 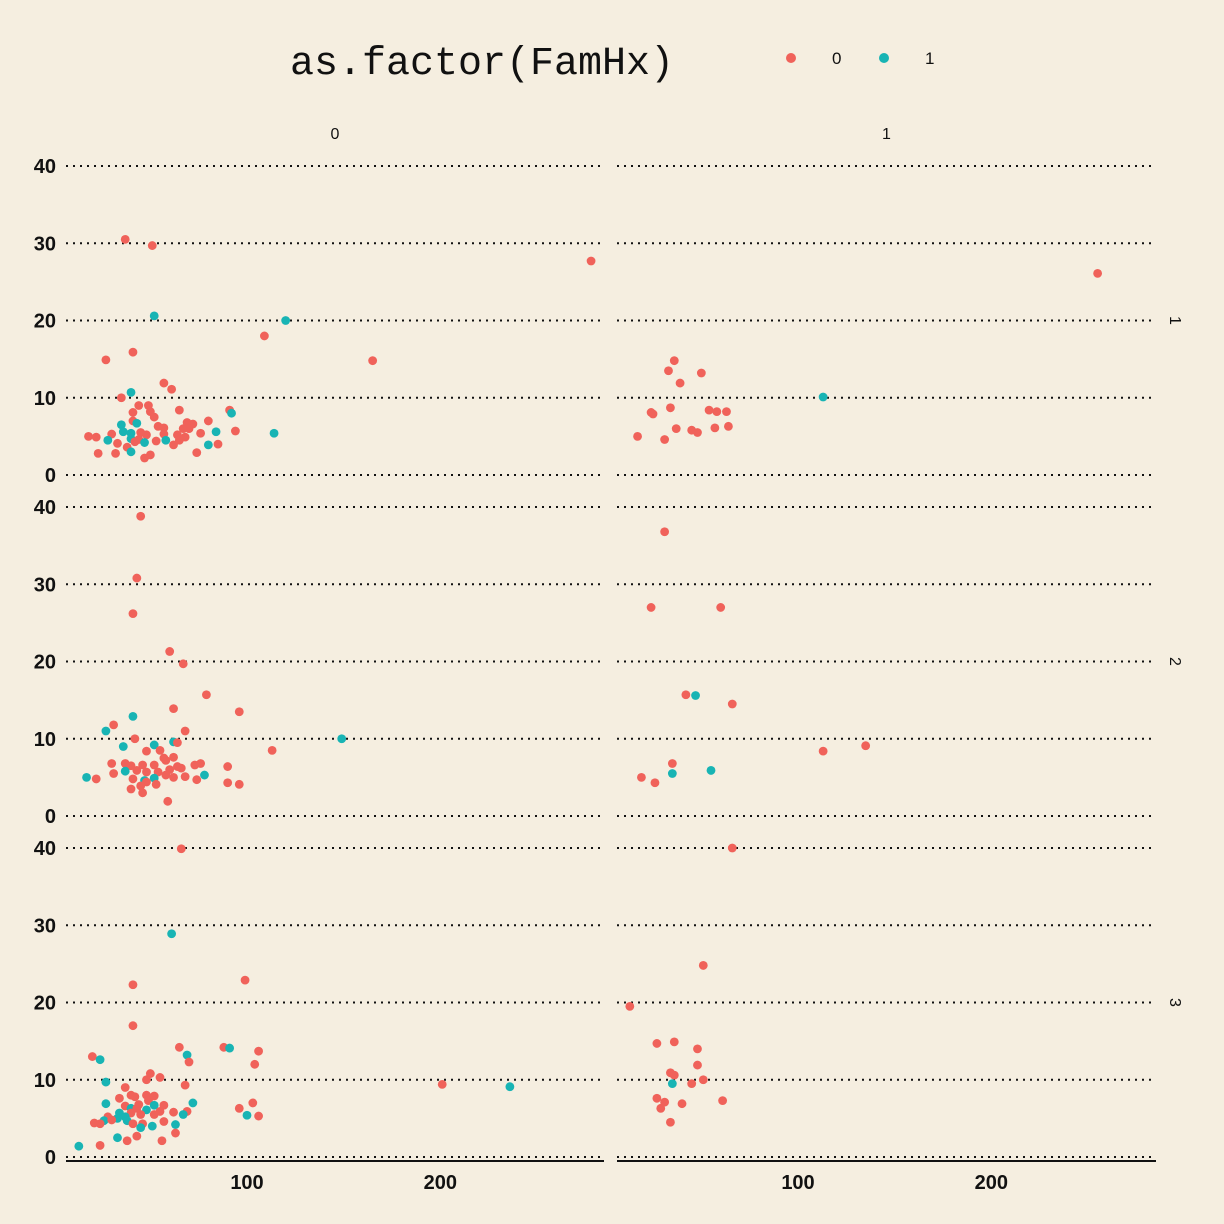 I want to click on y-tick-label: 30, so click(x=45, y=585).